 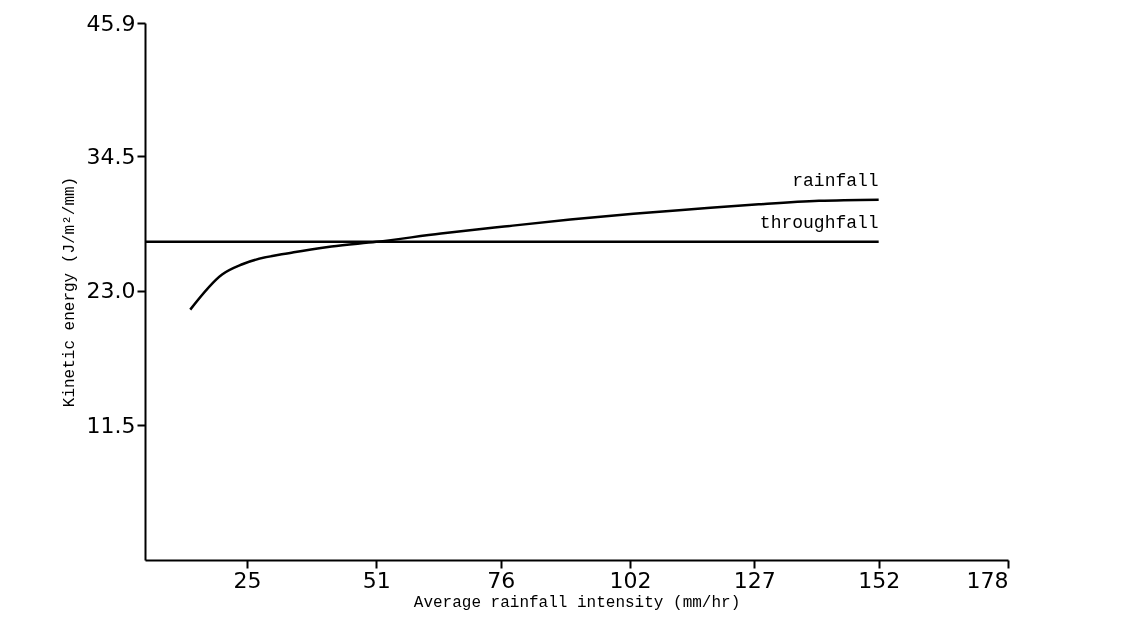 What do you see at coordinates (754, 580) in the screenshot?
I see `x-tick-label: 127` at bounding box center [754, 580].